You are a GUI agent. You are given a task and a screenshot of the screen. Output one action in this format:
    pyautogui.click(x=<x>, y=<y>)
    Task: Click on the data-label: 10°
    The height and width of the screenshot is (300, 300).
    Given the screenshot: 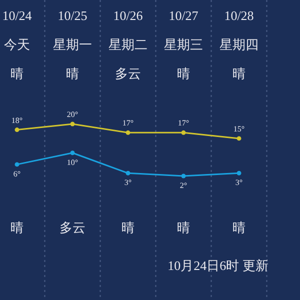 What is the action you would take?
    pyautogui.click(x=72, y=162)
    